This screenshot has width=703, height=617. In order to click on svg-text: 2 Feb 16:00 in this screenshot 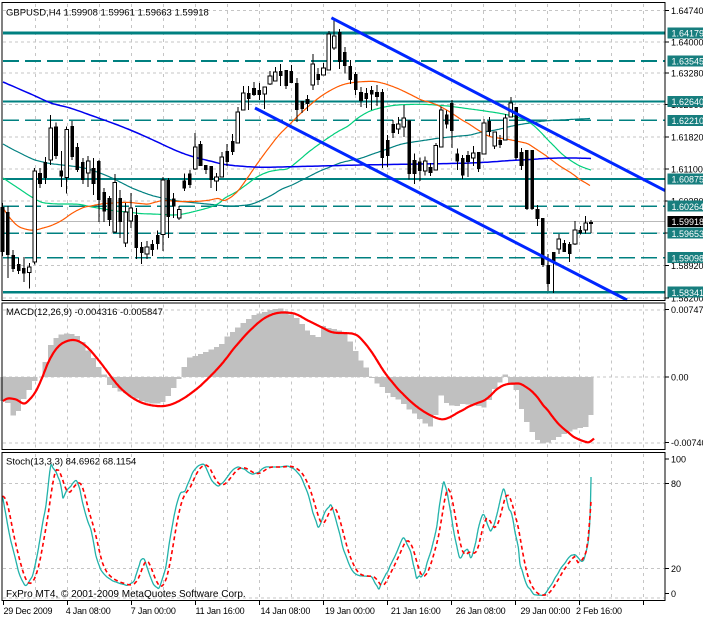, I will do `click(599, 611)`.